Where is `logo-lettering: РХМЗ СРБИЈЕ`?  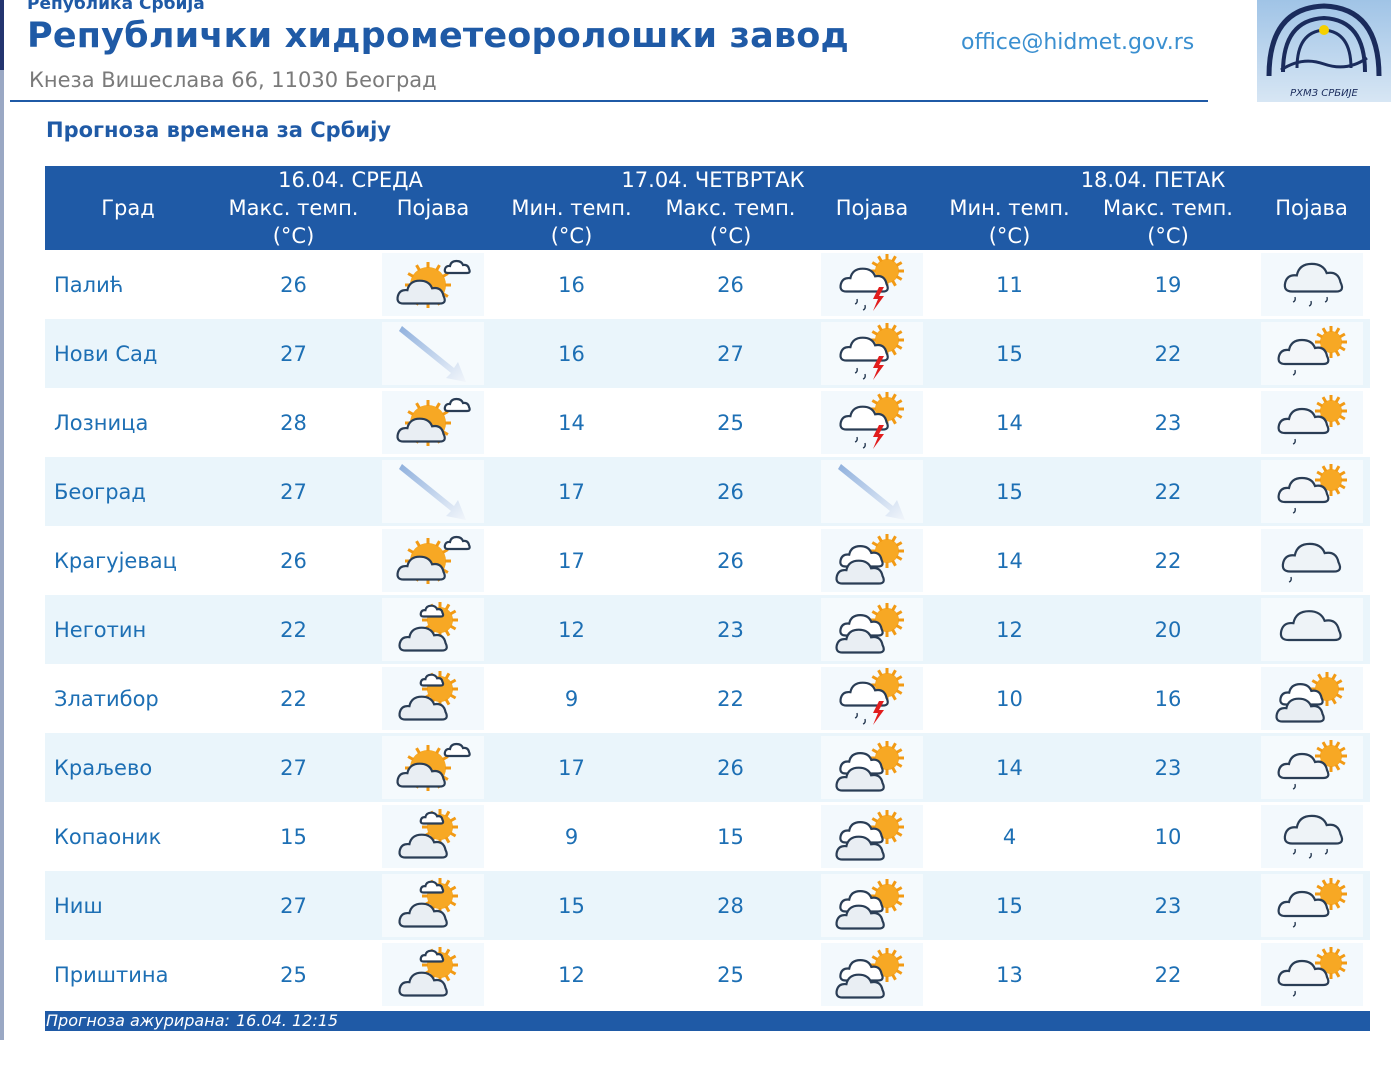 logo-lettering: РХМЗ СРБИЈЕ is located at coordinates (1324, 93).